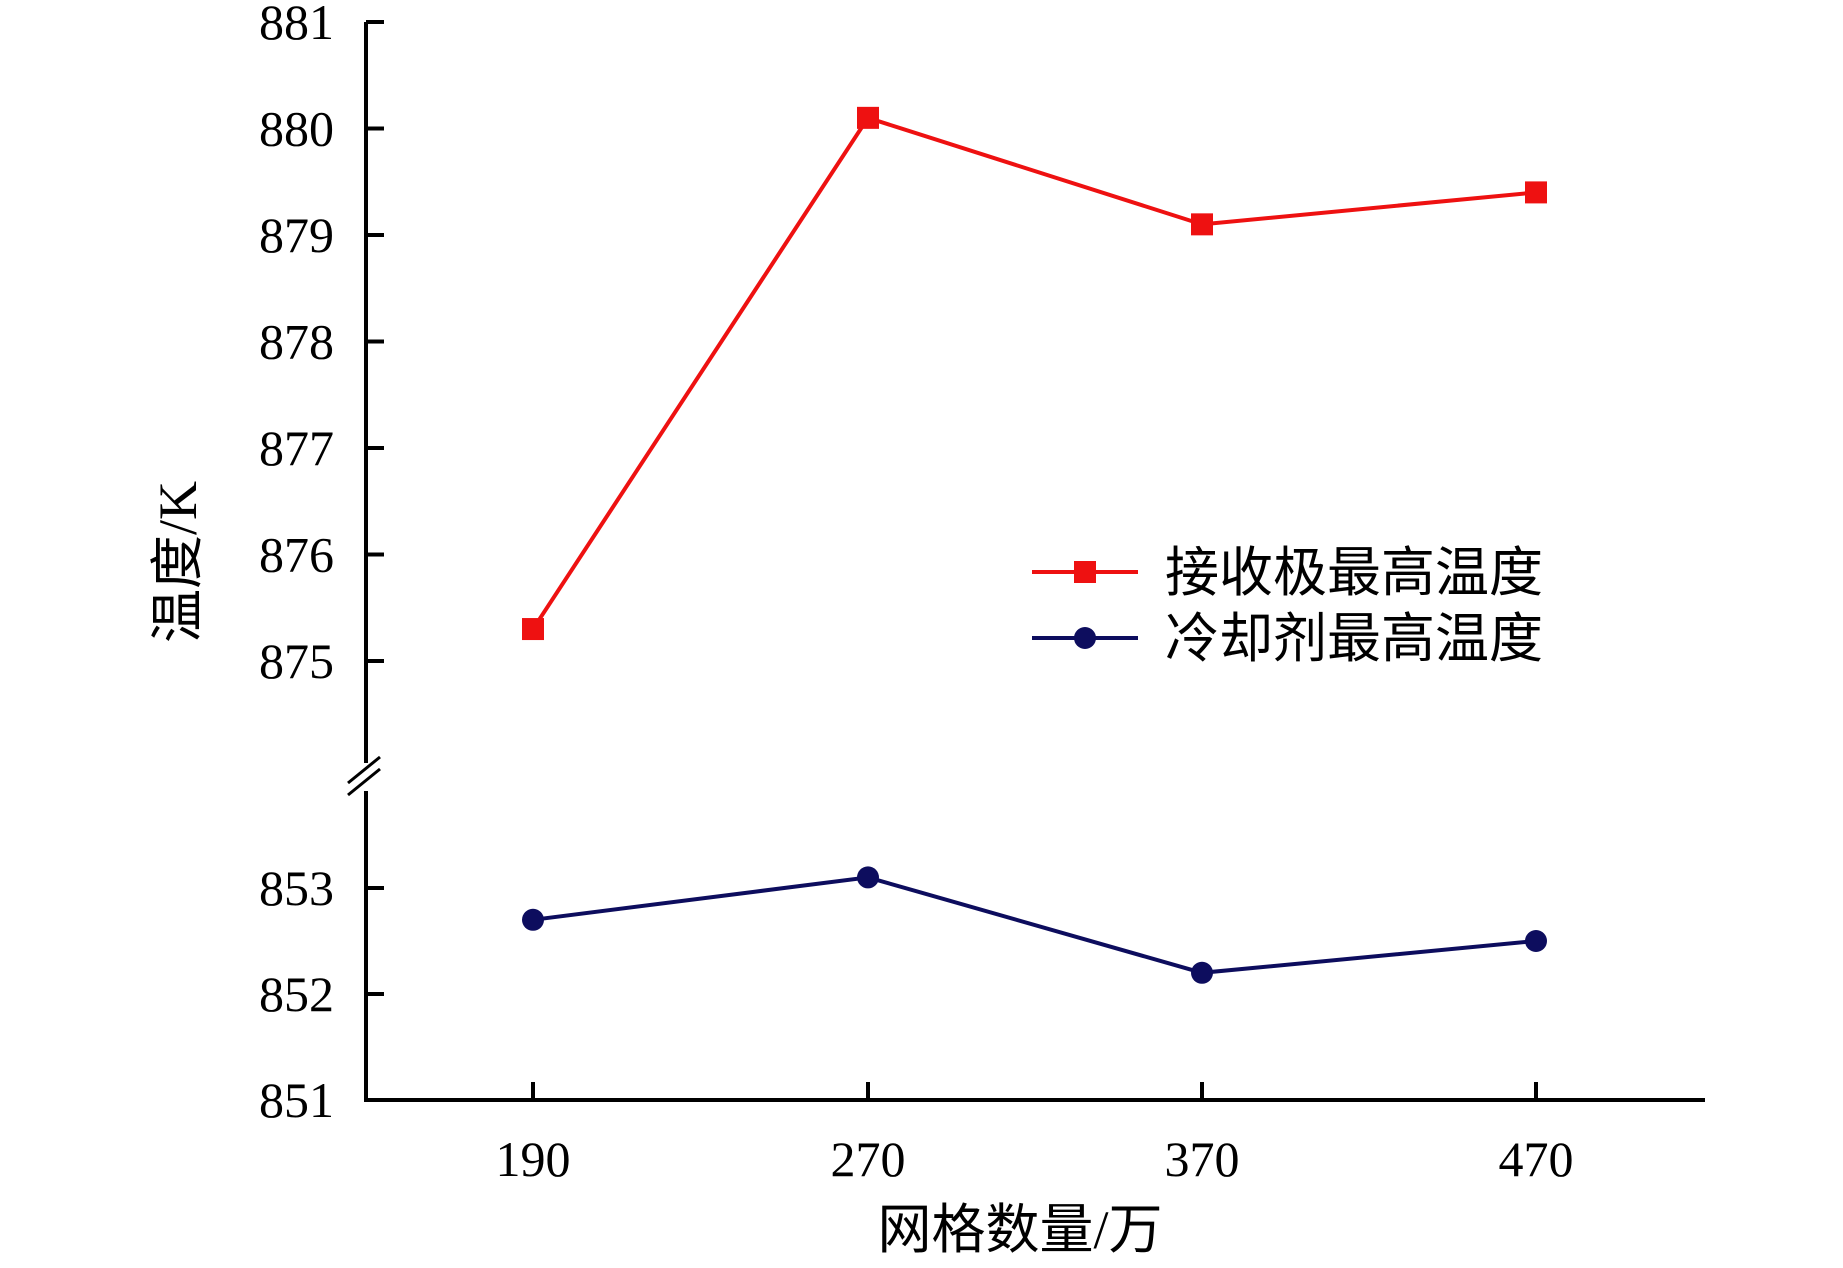 Image resolution: width=1843 pixels, height=1268 pixels. I want to click on y-tick-label: 877, so click(296, 448).